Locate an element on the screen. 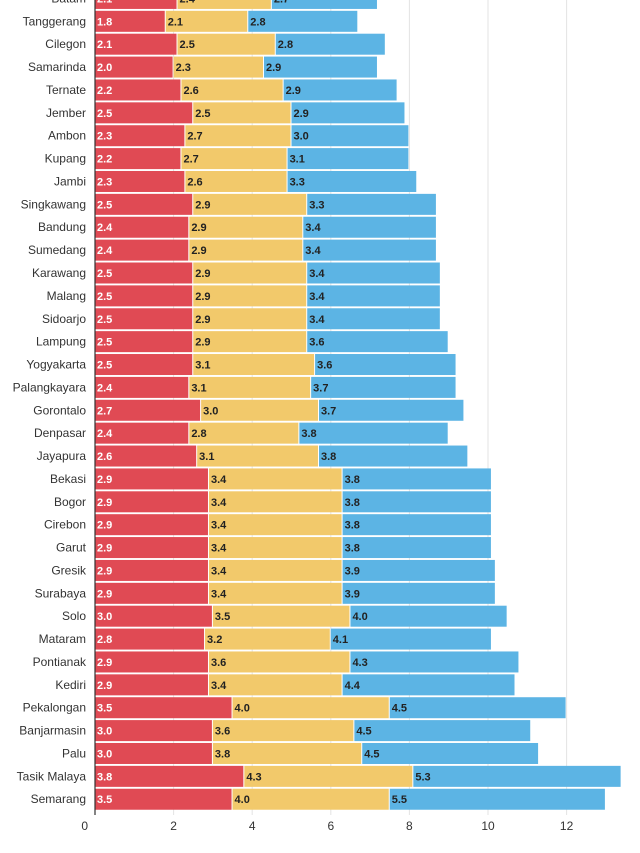 This screenshot has width=640, height=853. data-label: 2.6 is located at coordinates (194, 182).